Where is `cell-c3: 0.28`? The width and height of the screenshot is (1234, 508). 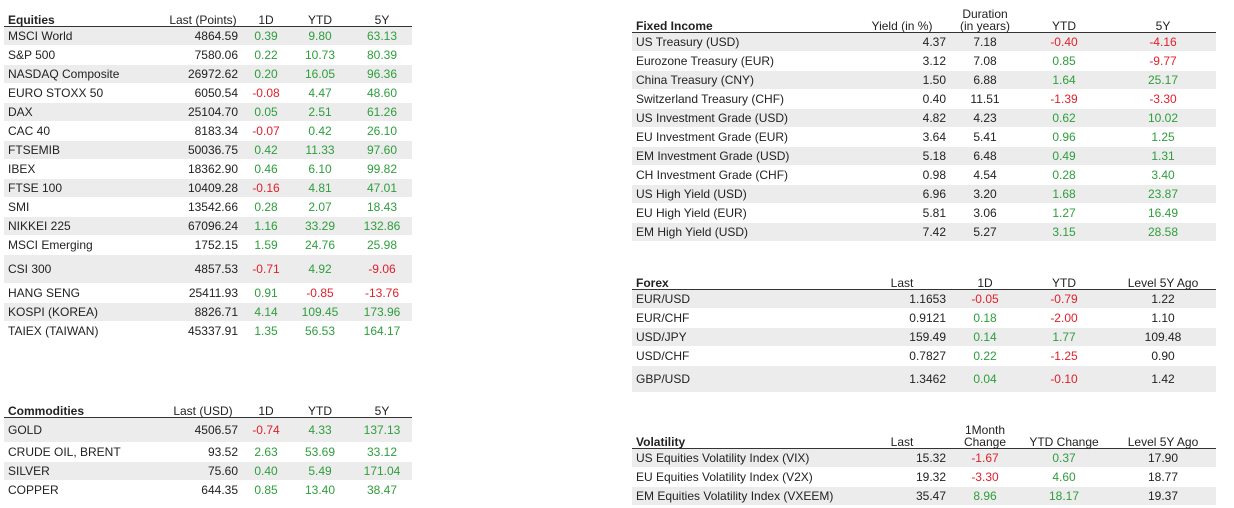 cell-c3: 0.28 is located at coordinates (1064, 175).